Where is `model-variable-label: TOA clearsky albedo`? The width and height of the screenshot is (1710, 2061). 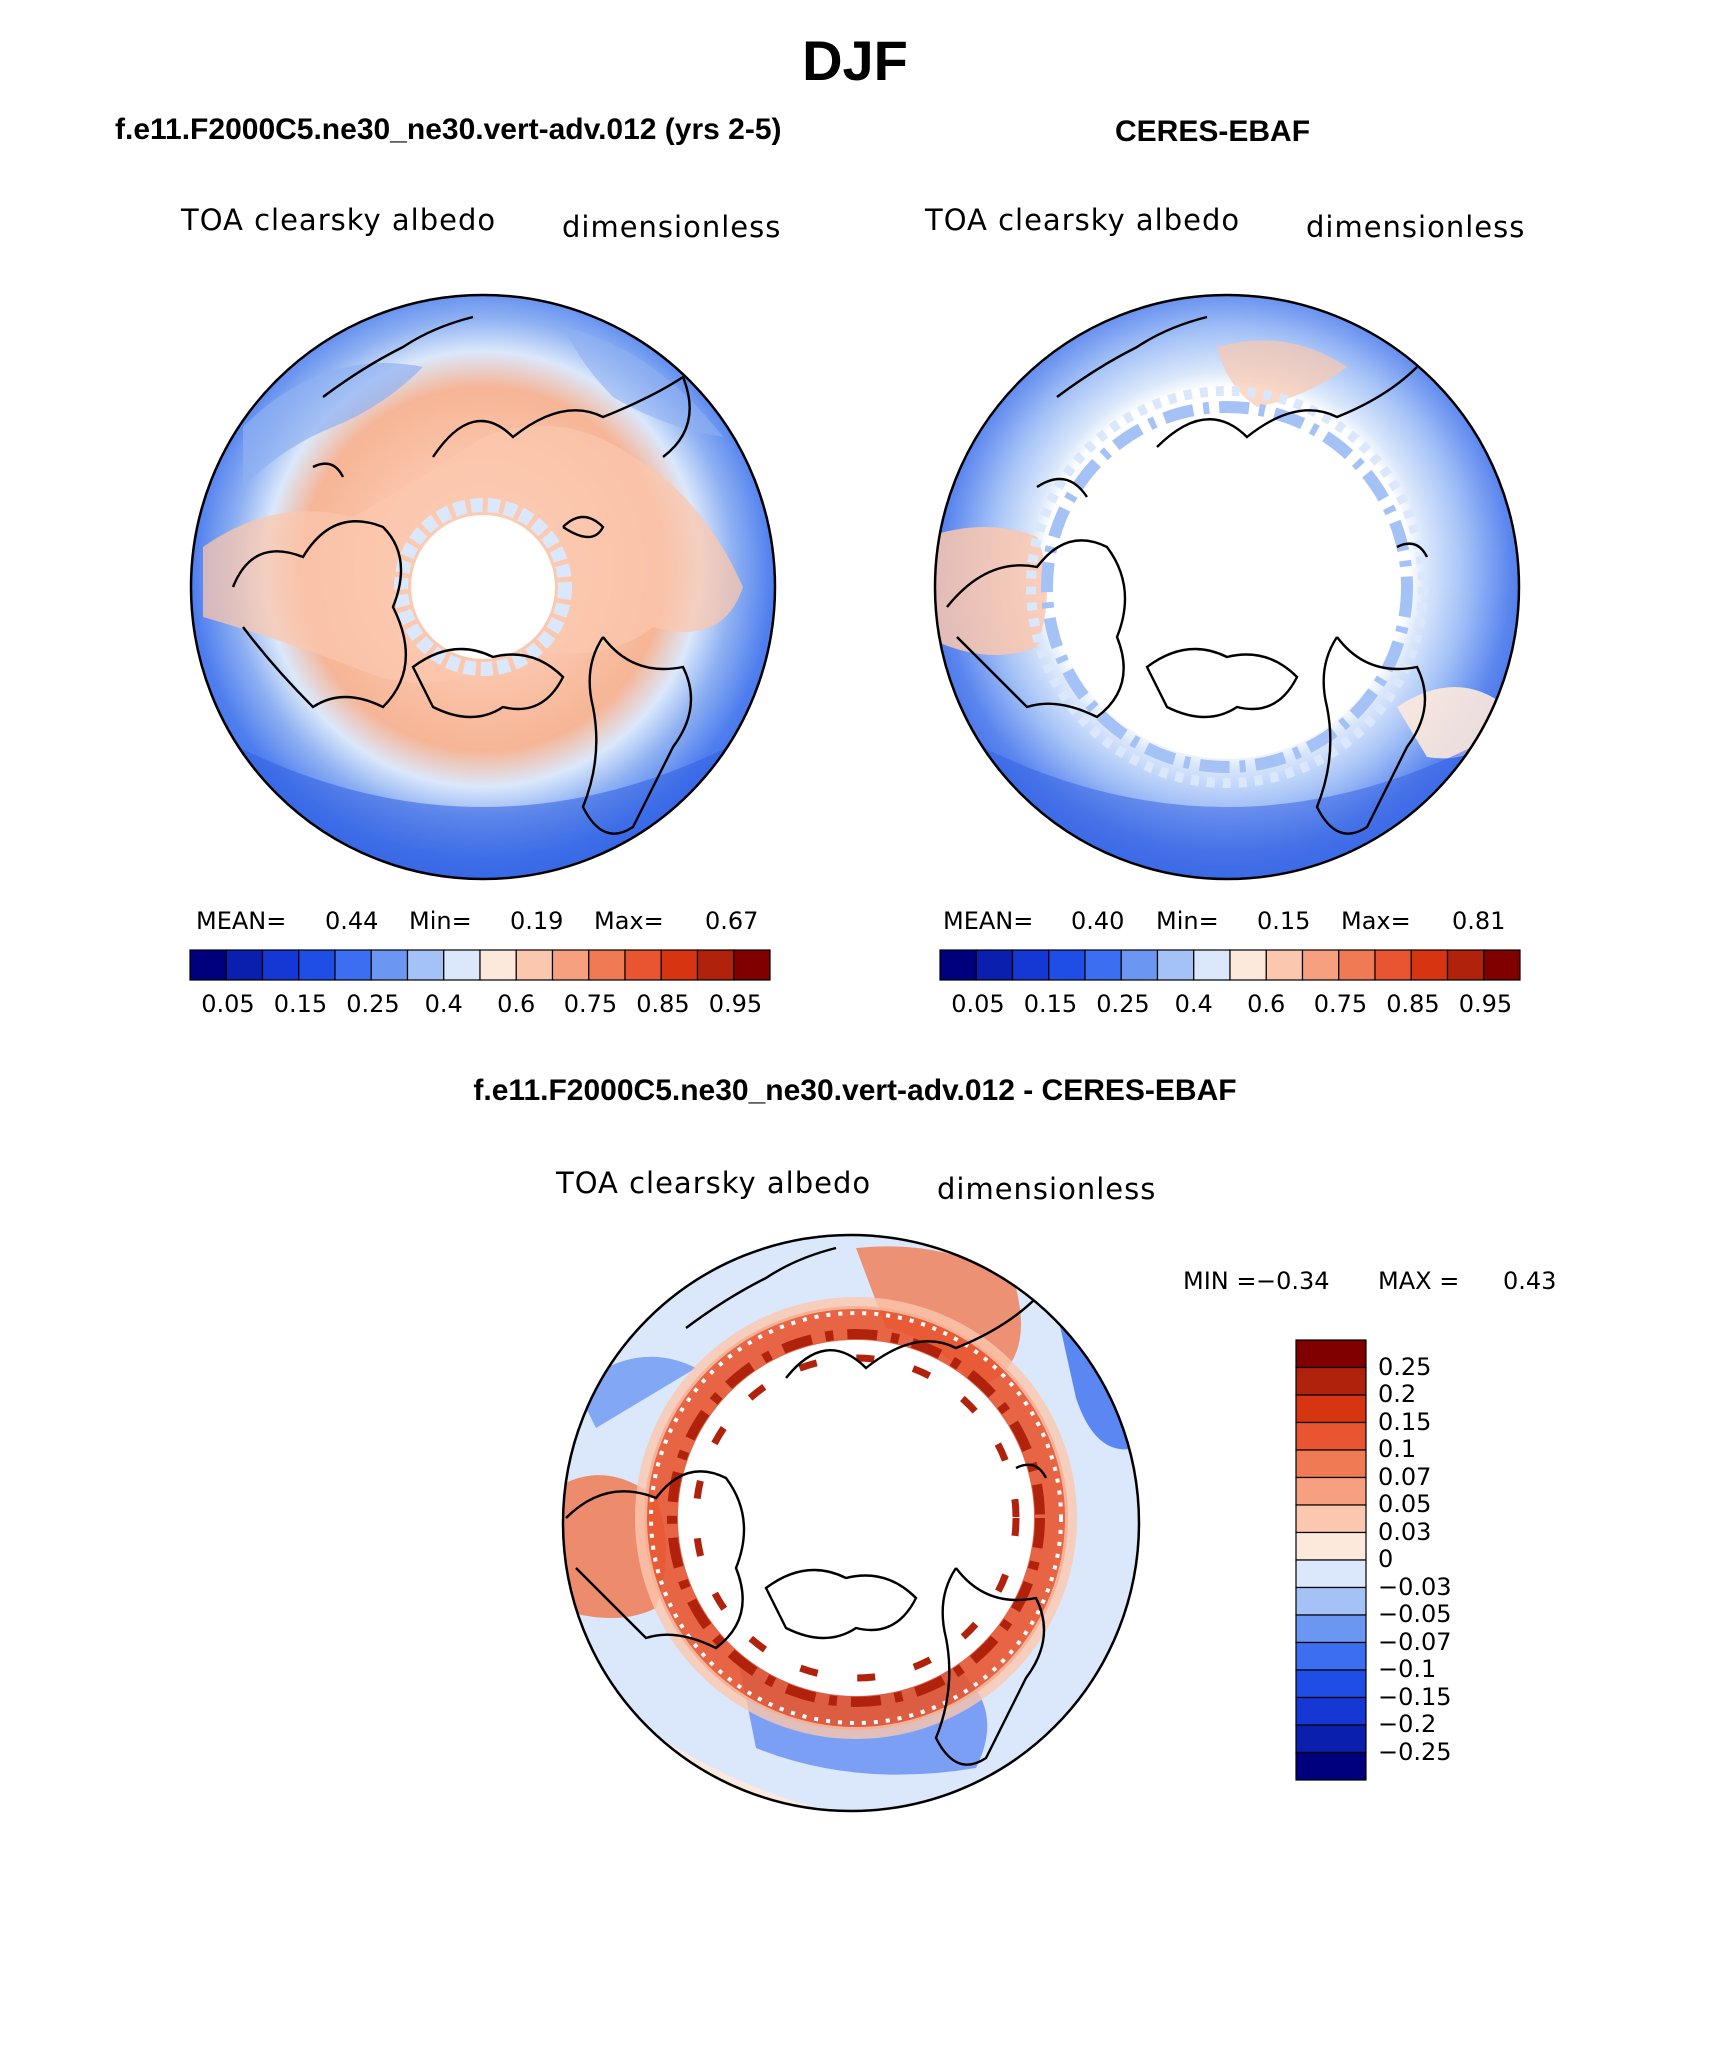
model-variable-label: TOA clearsky albedo is located at coordinates (339, 220).